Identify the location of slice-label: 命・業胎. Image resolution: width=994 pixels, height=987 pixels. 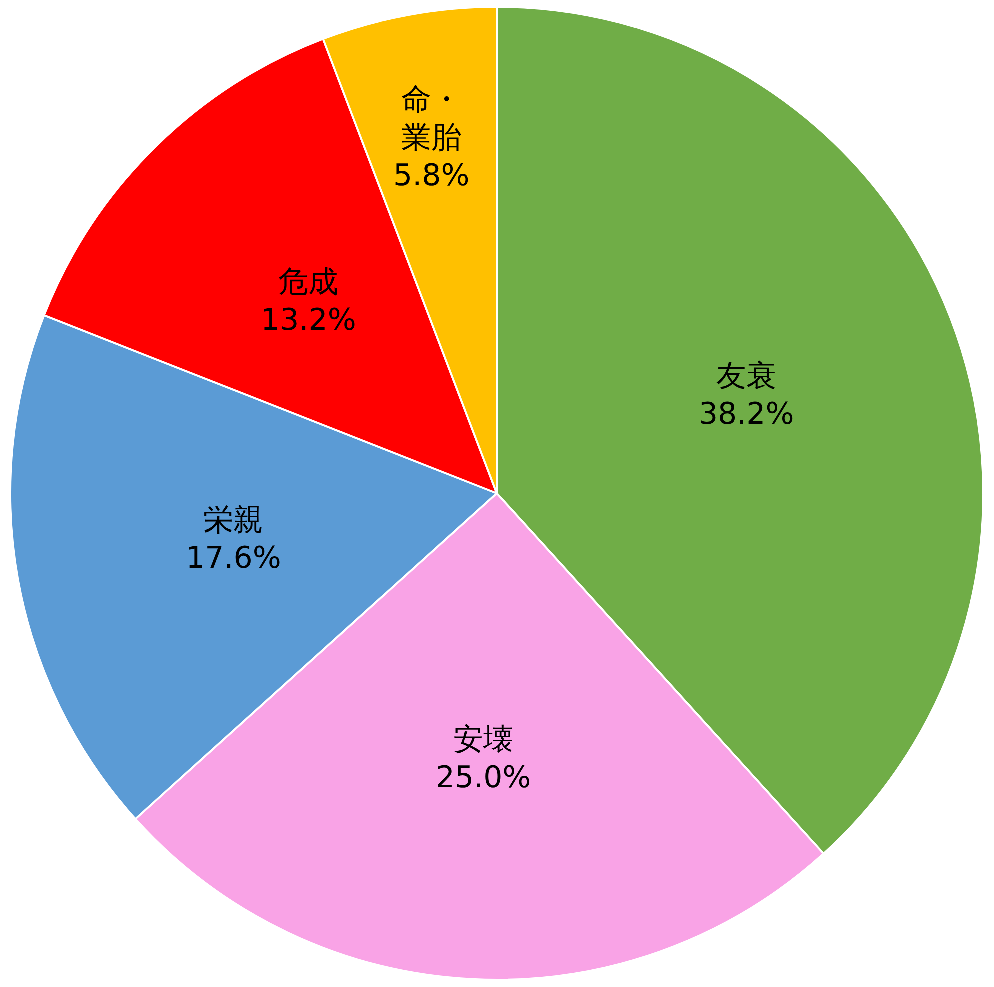
(432, 119).